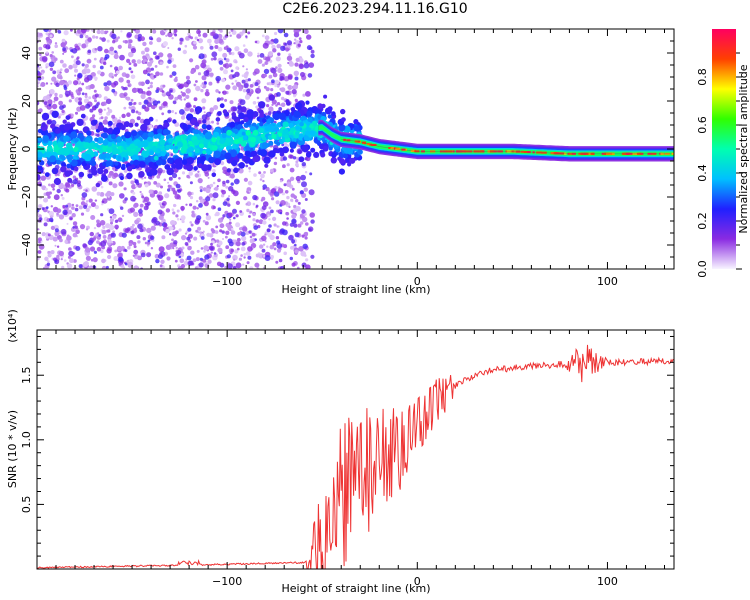 The height and width of the screenshot is (600, 750). What do you see at coordinates (12, 449) in the screenshot?
I see `snr-y-axis-label: SNR (10 * v/v)` at bounding box center [12, 449].